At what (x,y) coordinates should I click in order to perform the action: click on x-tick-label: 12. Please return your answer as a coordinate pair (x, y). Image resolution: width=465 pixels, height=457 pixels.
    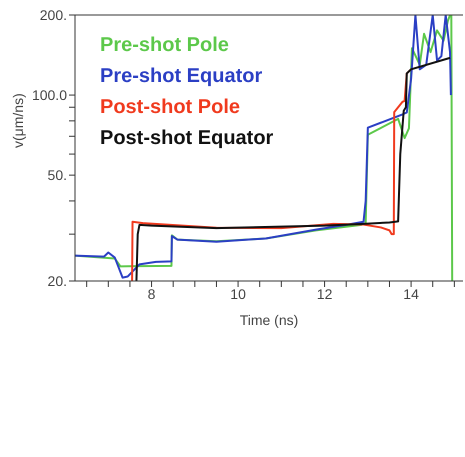
    Looking at the image, I should click on (324, 294).